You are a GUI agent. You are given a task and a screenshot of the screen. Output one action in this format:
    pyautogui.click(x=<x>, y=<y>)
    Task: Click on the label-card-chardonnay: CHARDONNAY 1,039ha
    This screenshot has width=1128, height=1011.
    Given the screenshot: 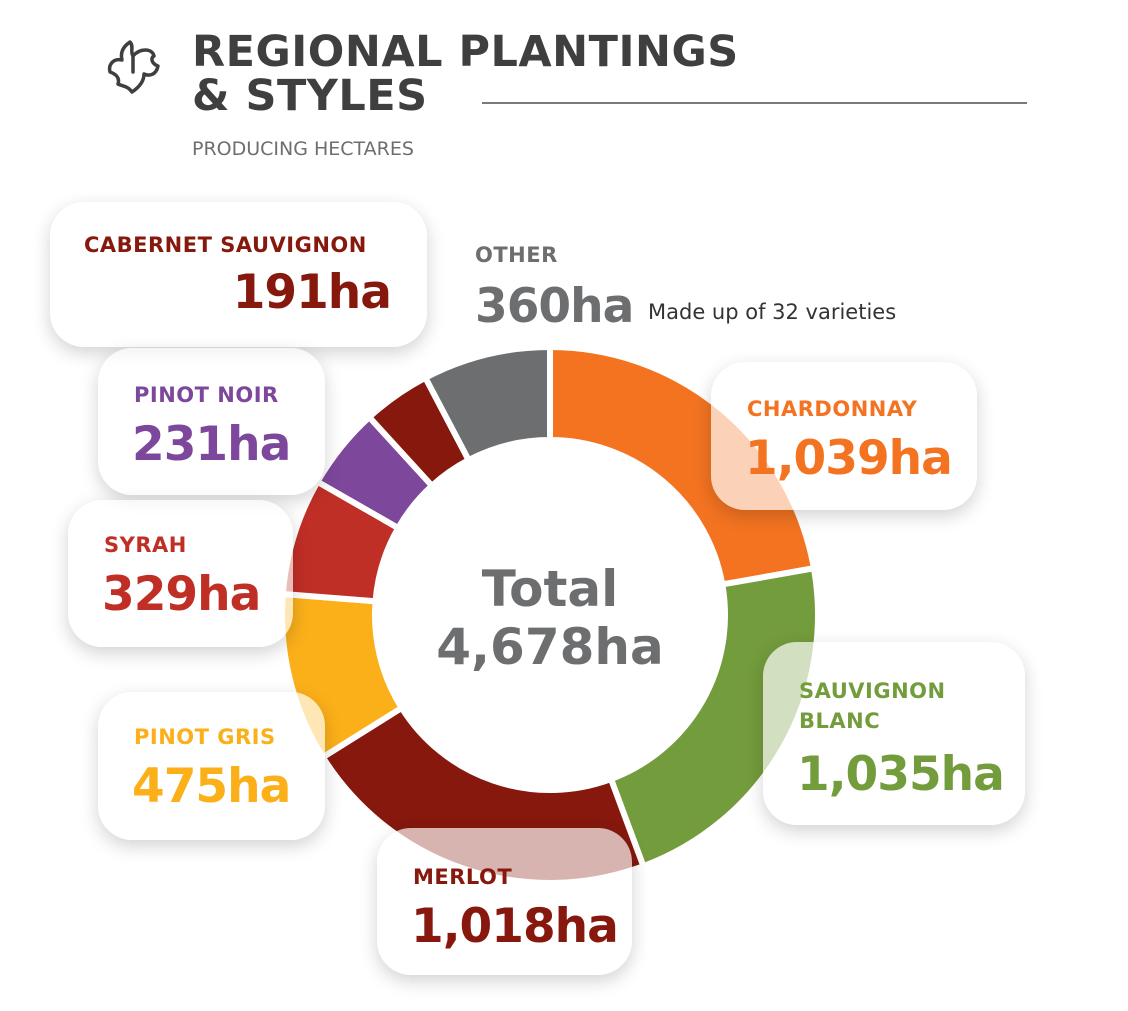 What is the action you would take?
    pyautogui.click(x=844, y=436)
    